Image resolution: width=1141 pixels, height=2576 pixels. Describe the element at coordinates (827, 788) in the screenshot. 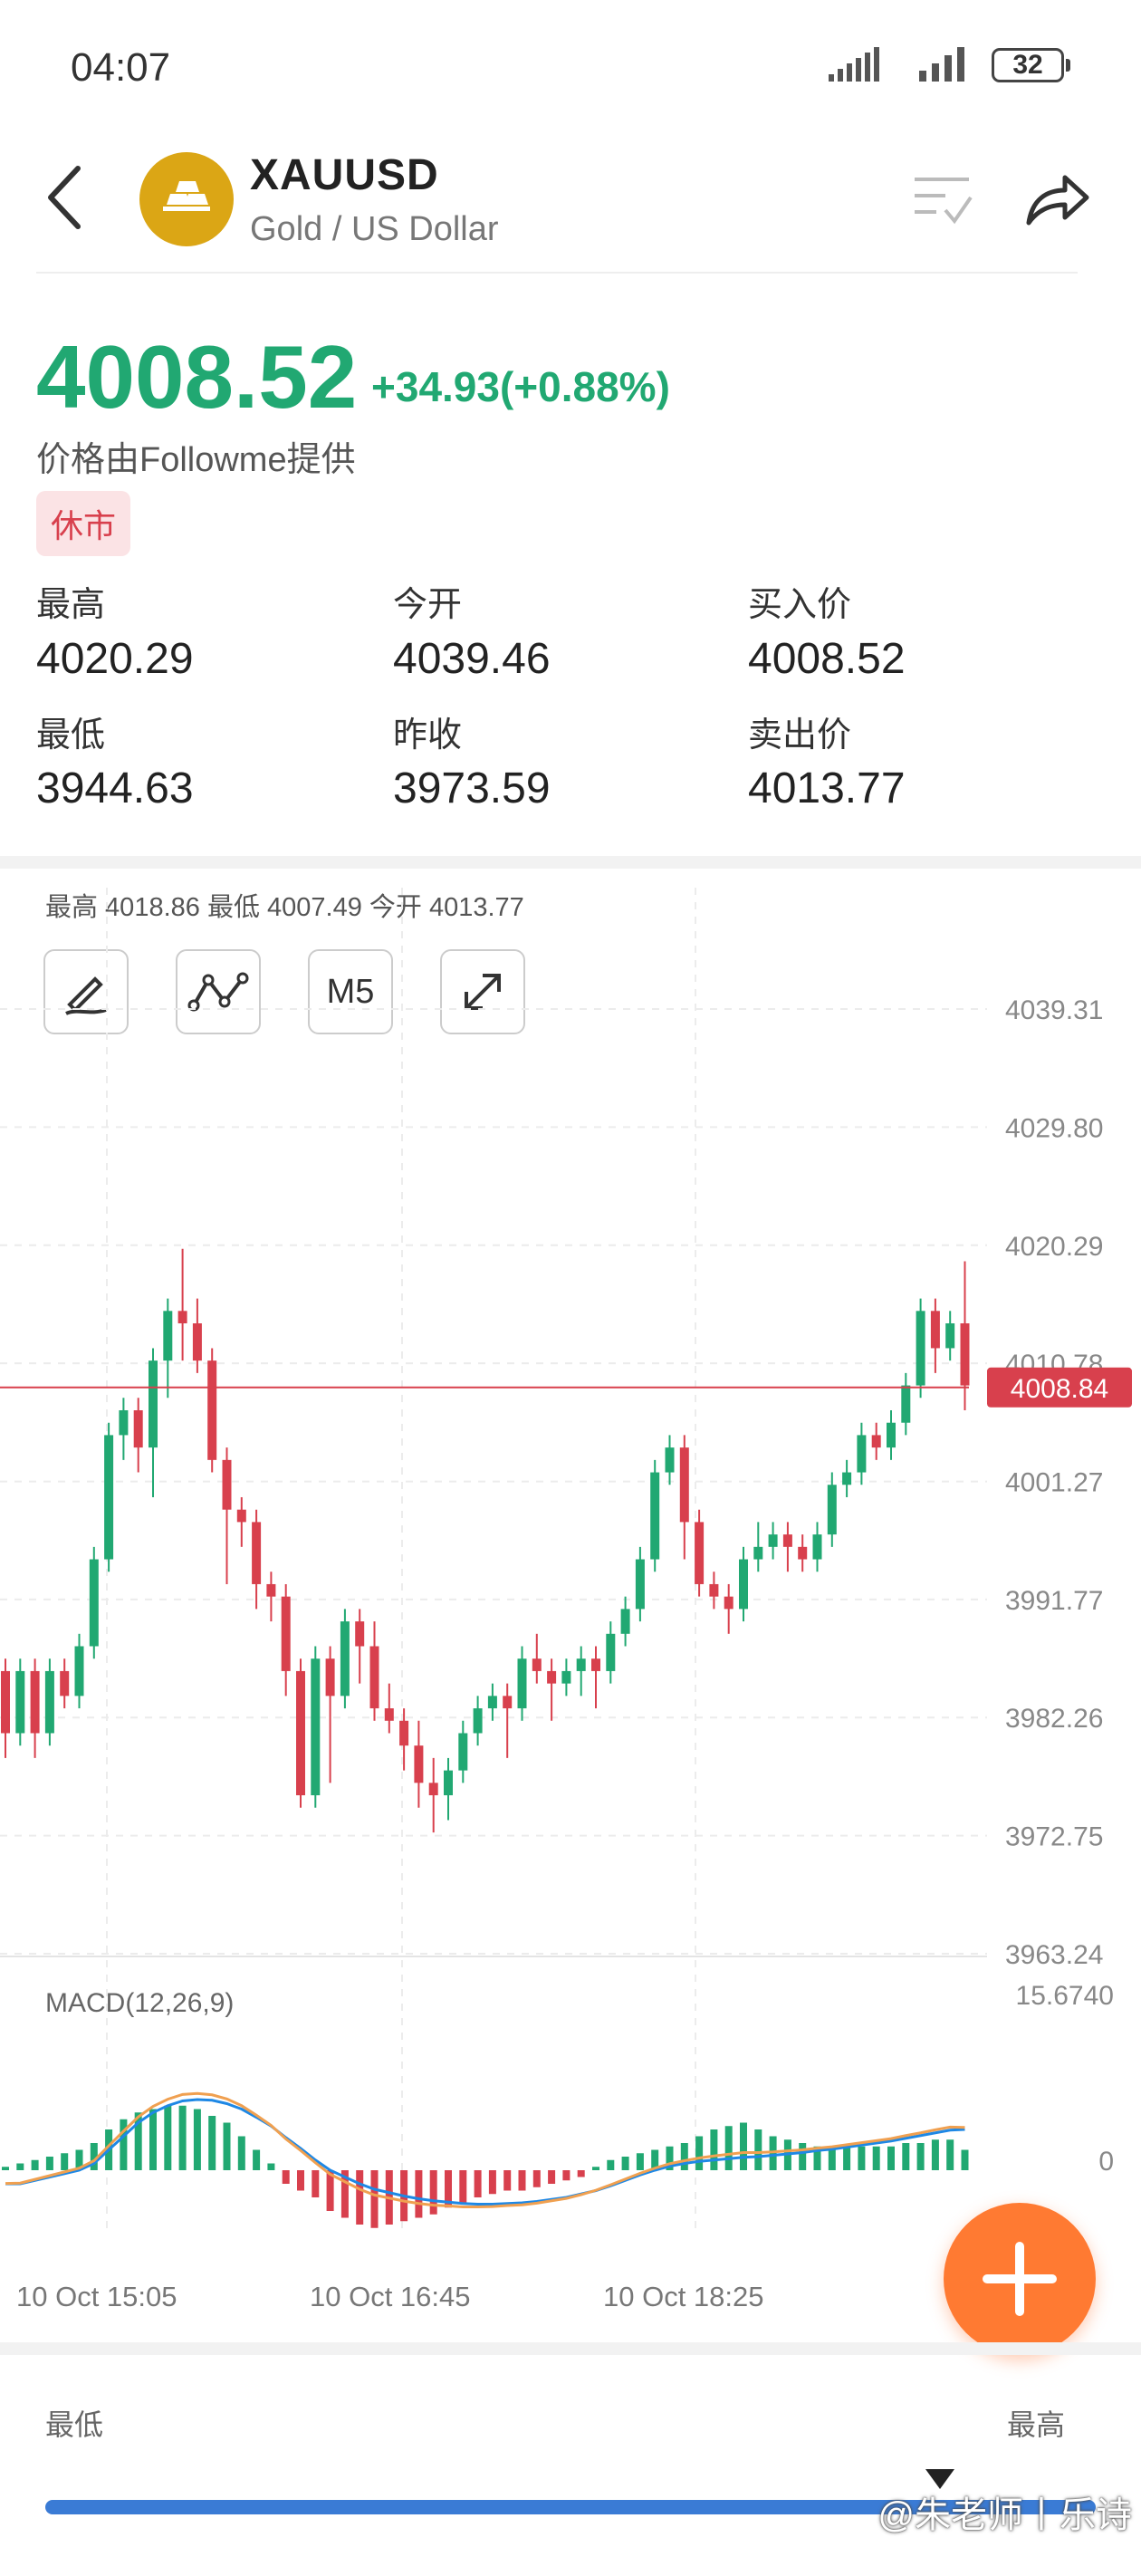

I see `stat-ask-value: 4013.77` at that location.